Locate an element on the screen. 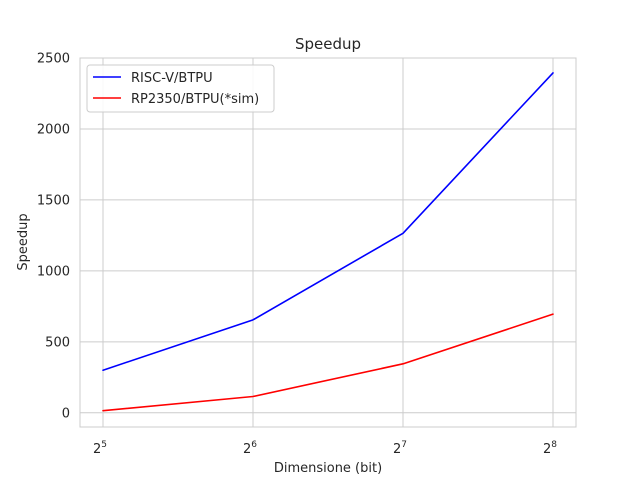  y-tick-label: 2000 is located at coordinates (53, 129).